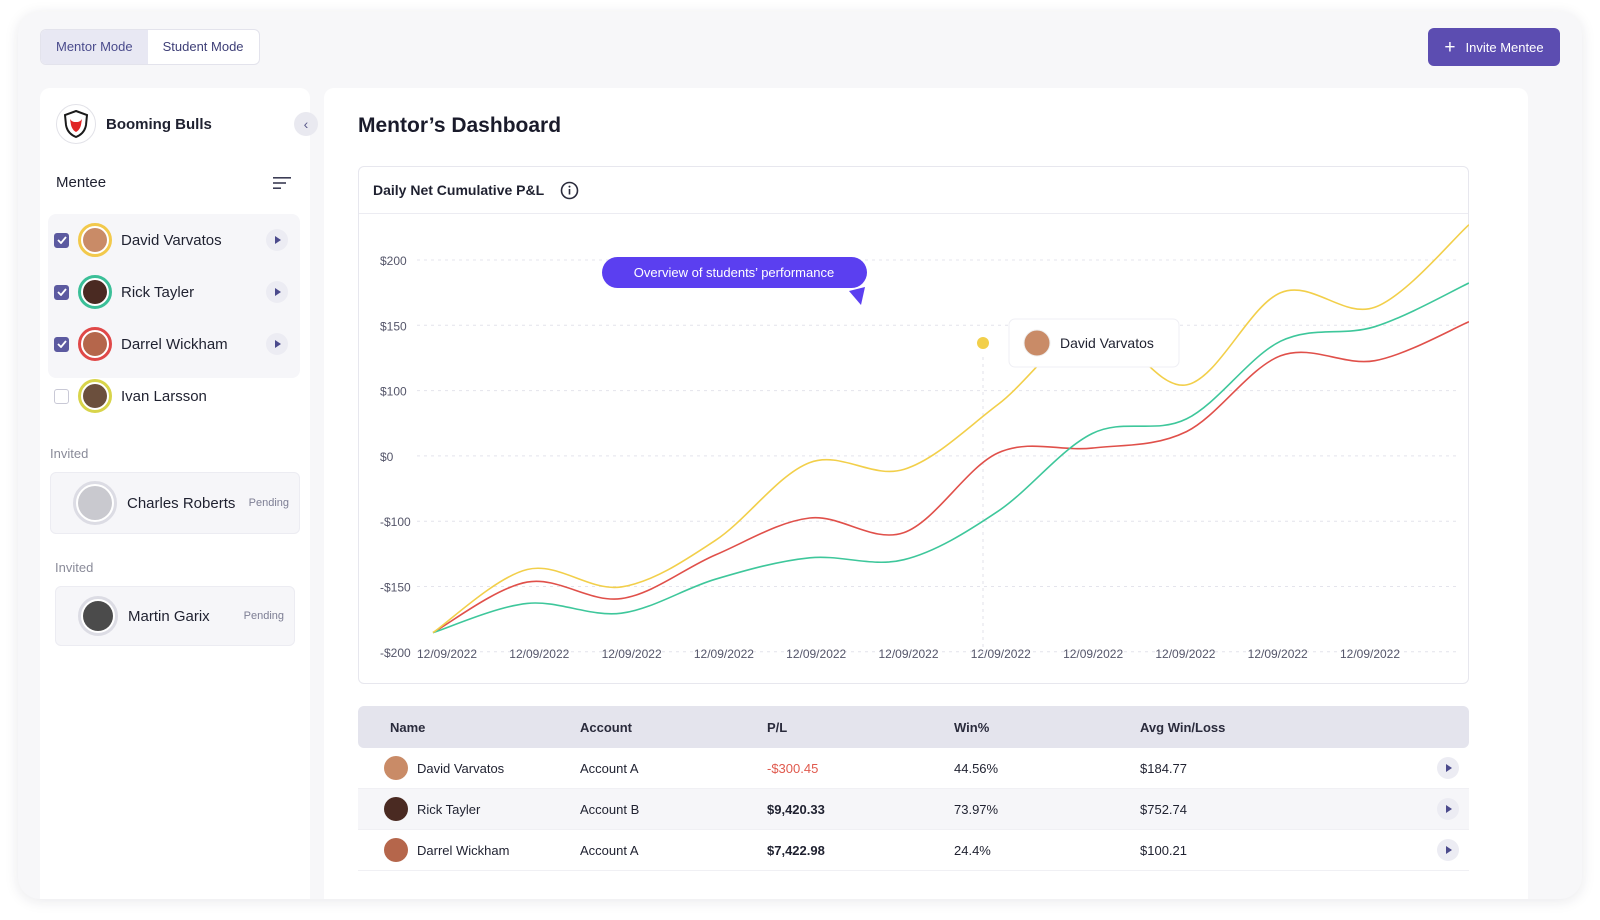 This screenshot has width=1600, height=920. Describe the element at coordinates (976, 809) in the screenshot. I see `row-win: 73.97%` at that location.